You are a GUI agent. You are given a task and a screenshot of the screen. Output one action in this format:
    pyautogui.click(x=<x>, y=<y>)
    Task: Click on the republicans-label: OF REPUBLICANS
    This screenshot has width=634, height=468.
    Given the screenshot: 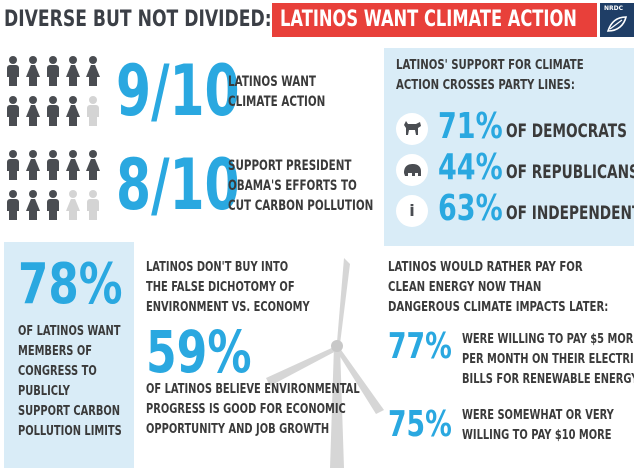 What is the action you would take?
    pyautogui.click(x=570, y=172)
    